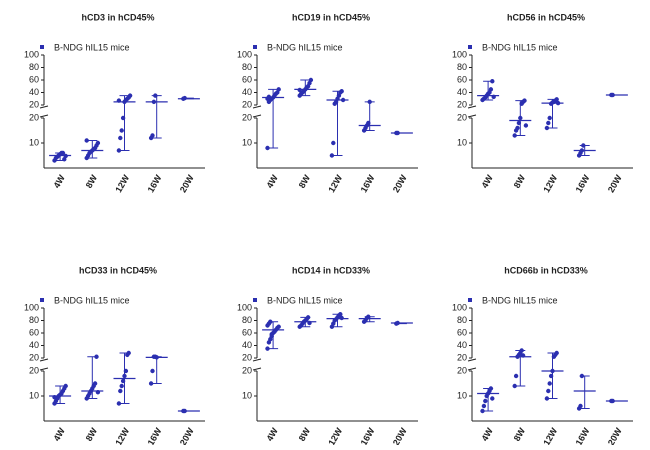 This screenshot has width=650, height=450. I want to click on chart-title: hCD66b in hCD33%, so click(546, 270).